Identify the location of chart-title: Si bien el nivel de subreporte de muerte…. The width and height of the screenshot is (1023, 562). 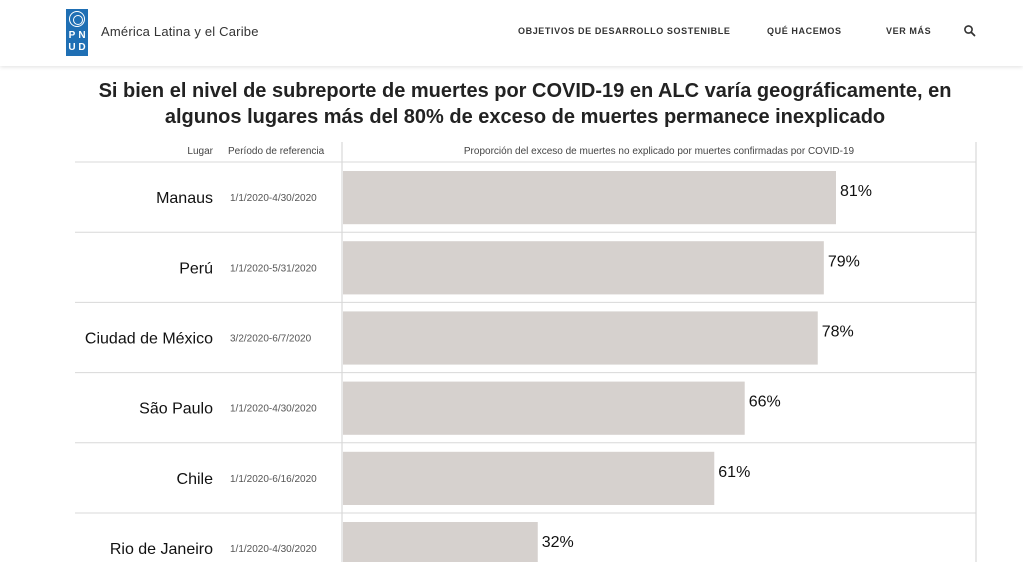
(525, 104).